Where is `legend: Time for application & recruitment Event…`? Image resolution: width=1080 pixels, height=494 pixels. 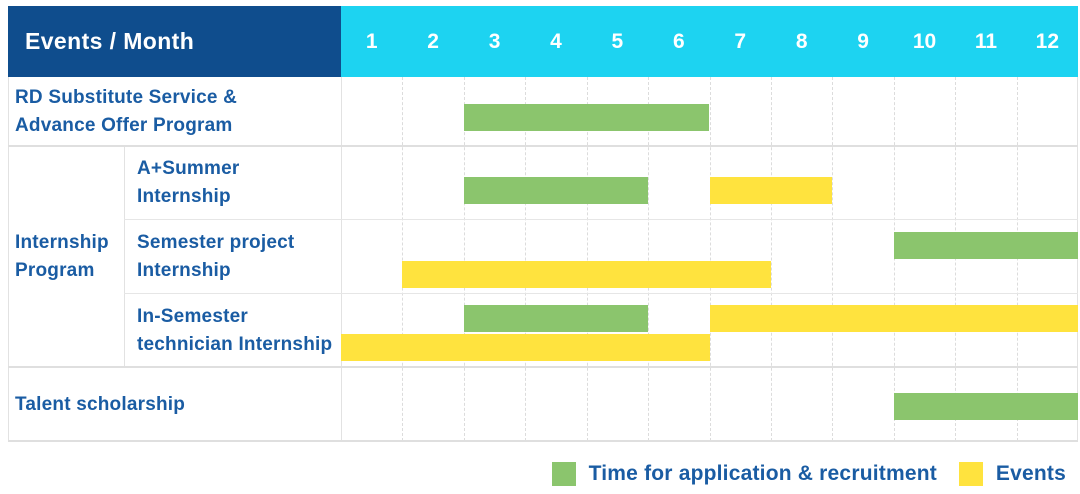
legend: Time for application & recruitment Event… is located at coordinates (533, 474).